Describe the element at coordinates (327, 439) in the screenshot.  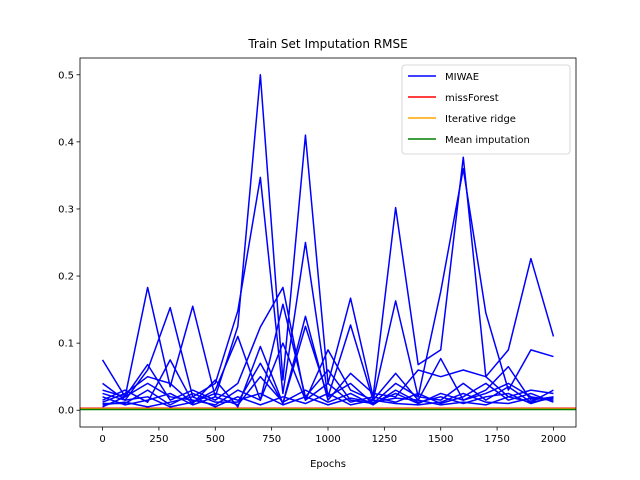
I see `x-tick-label: 1000` at that location.